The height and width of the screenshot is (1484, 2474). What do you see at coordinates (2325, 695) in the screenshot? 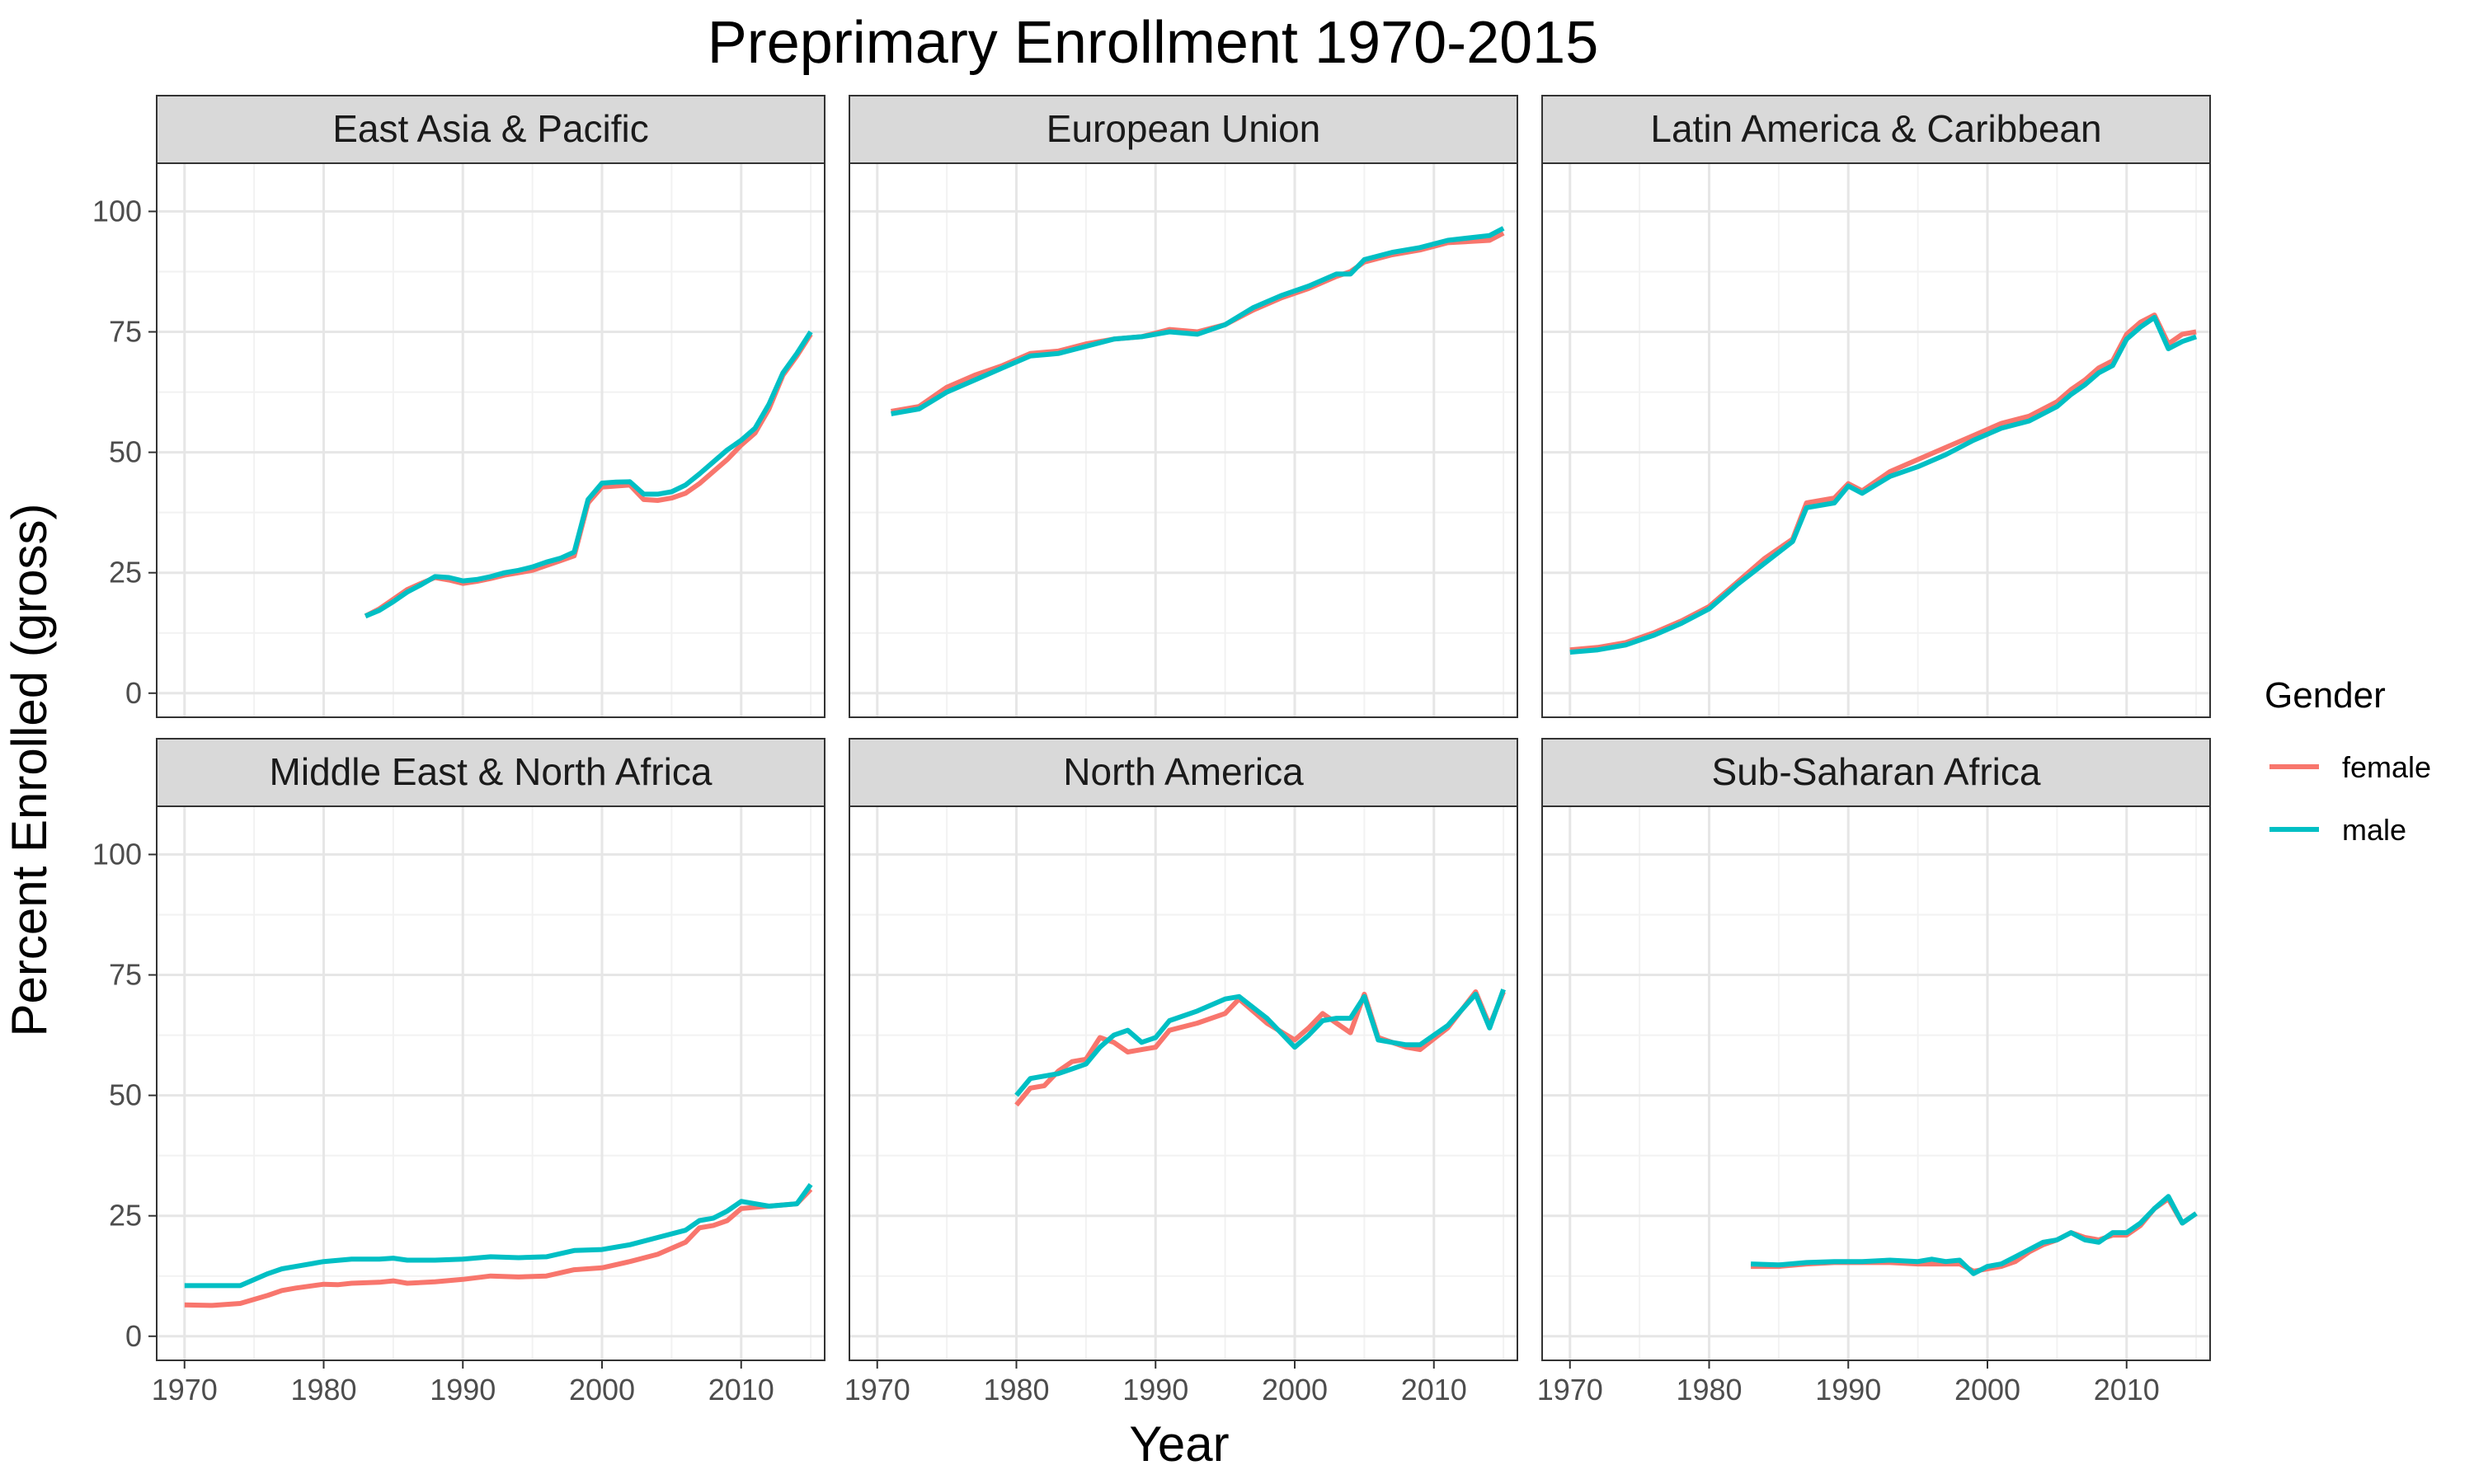
I see `legend-title: Gender` at bounding box center [2325, 695].